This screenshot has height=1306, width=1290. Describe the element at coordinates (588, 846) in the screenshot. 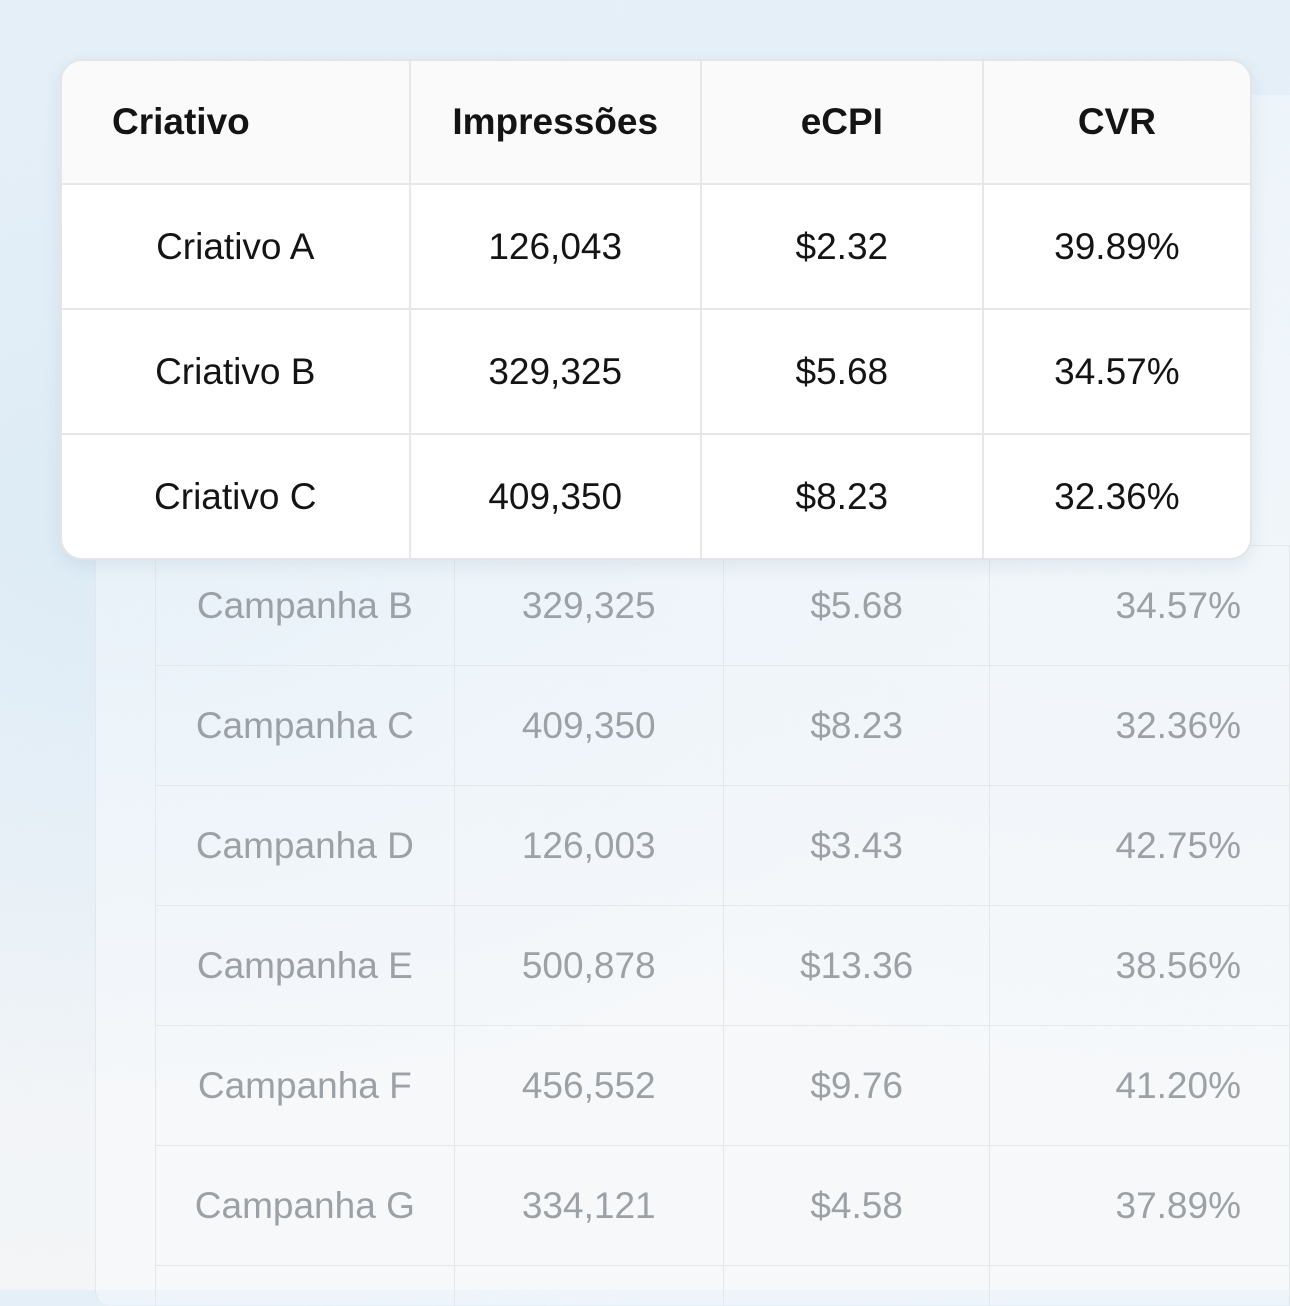

I see `impressions-cell: 126,003` at that location.